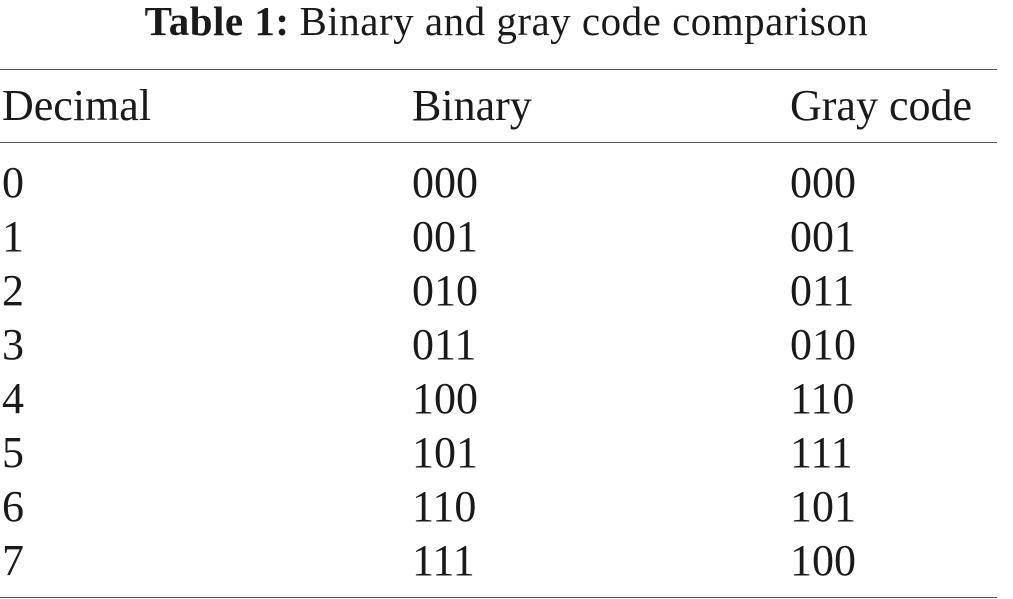  What do you see at coordinates (13, 236) in the screenshot?
I see `decimal-cell: 1` at bounding box center [13, 236].